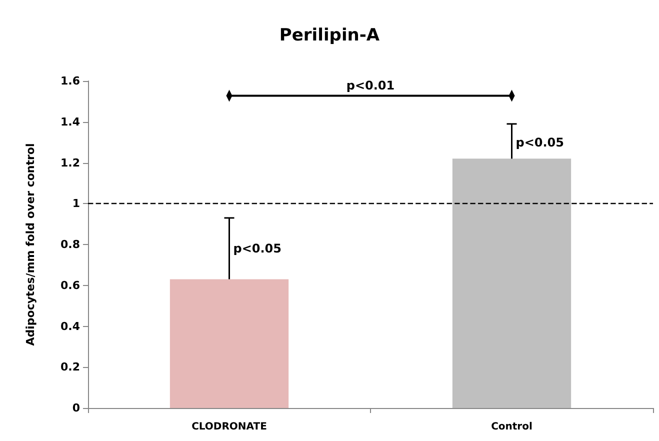  I want to click on x-tick-label: CLODRONATE, so click(230, 427).